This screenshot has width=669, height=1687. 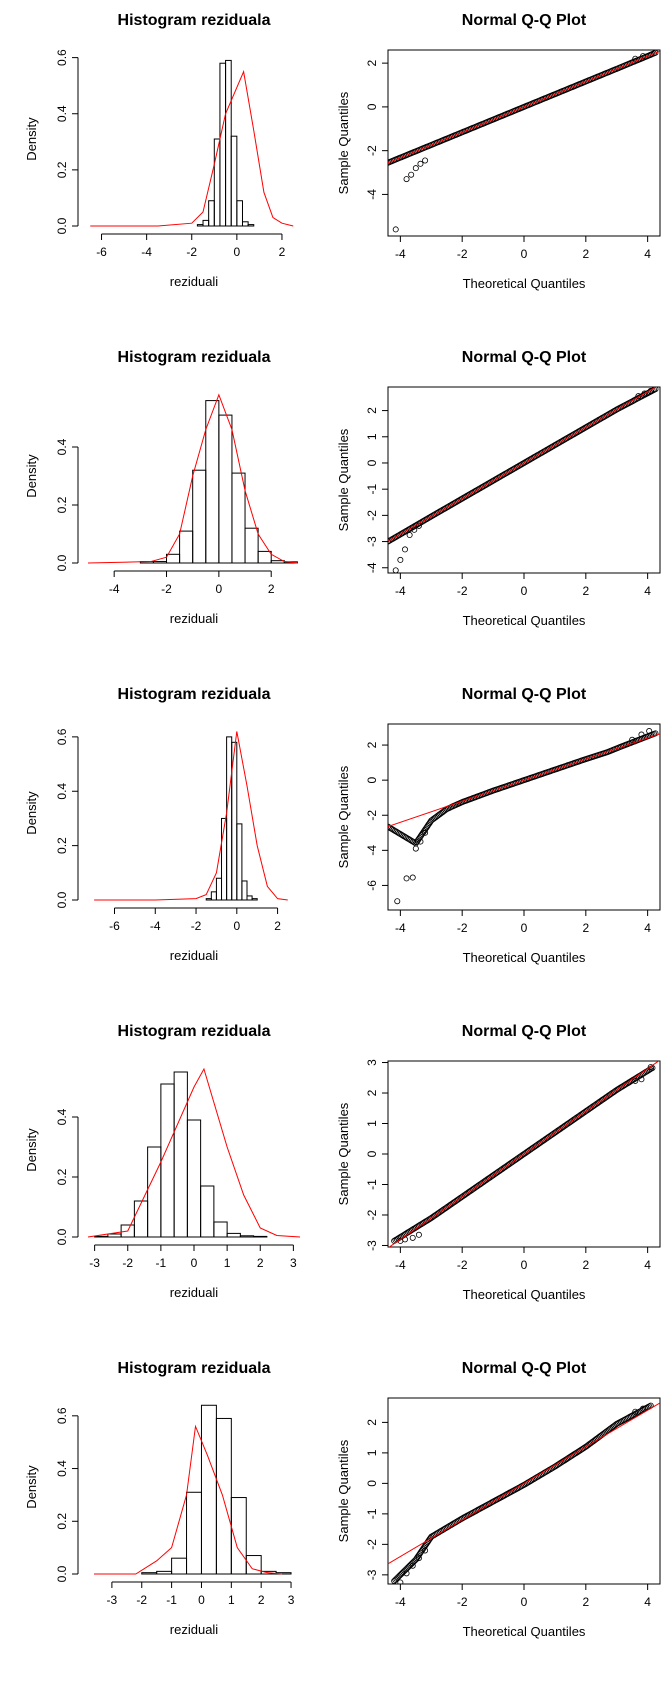 What do you see at coordinates (372, 744) in the screenshot?
I see `y-tick-label: 2` at bounding box center [372, 744].